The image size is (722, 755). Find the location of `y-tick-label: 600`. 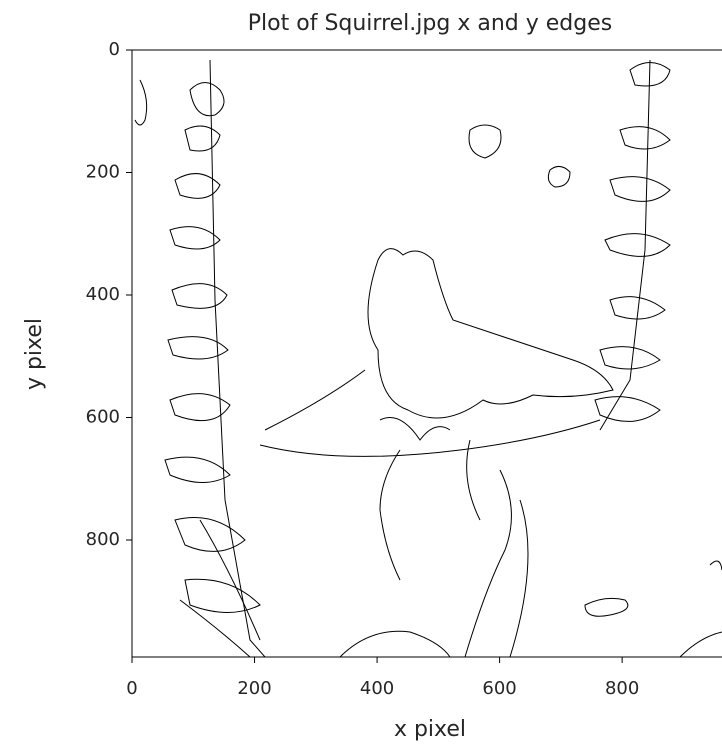

y-tick-label: 600 is located at coordinates (103, 417).